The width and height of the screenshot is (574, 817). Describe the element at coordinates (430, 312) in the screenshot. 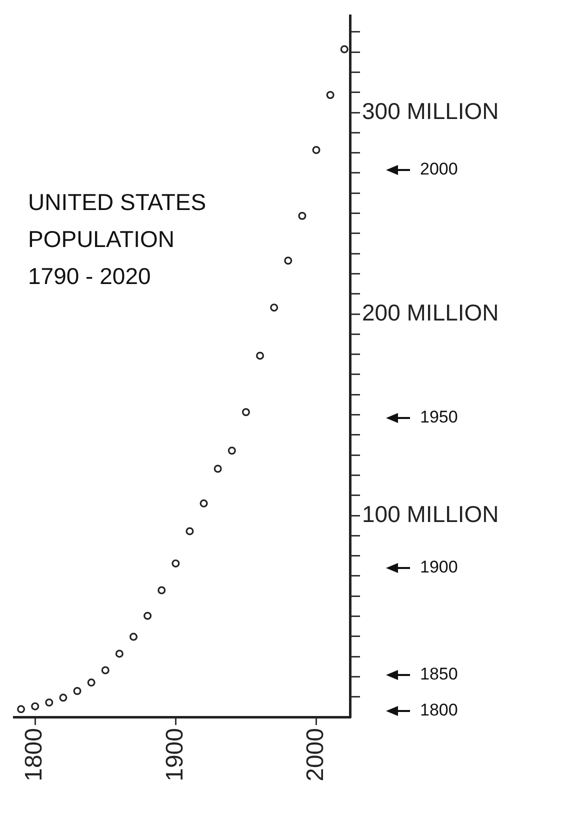

I see `y-tick-label: 200 MILLION` at that location.